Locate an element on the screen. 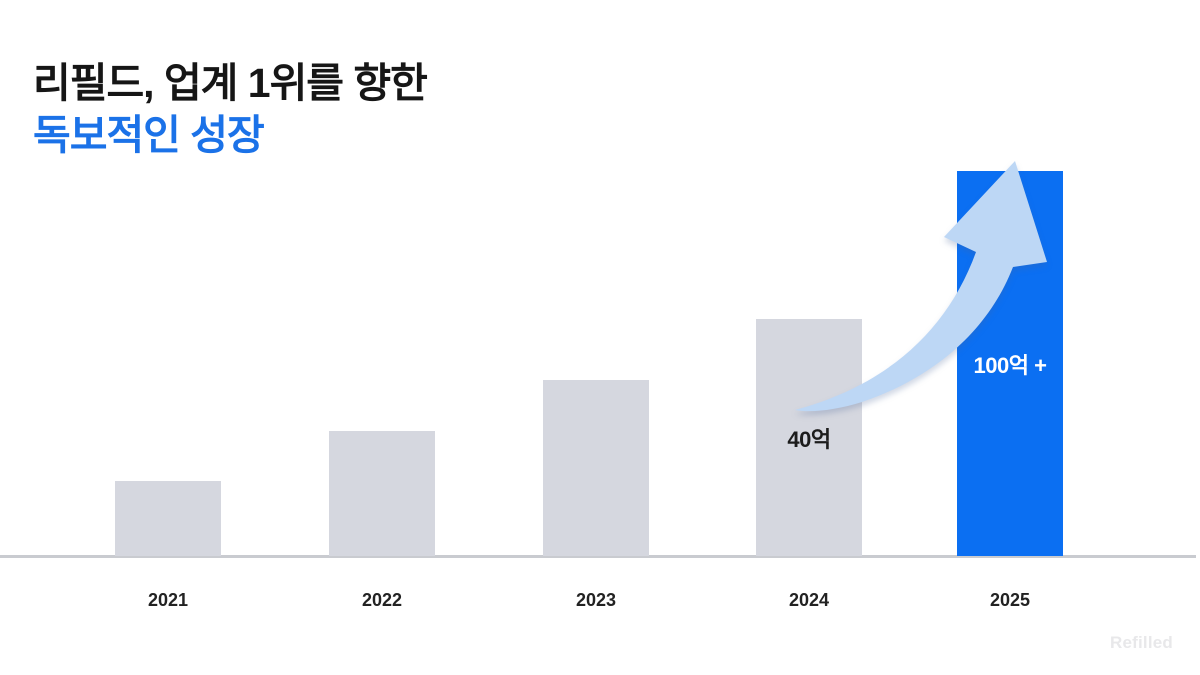  bar-value-label-2025: 100억 + is located at coordinates (1010, 365).